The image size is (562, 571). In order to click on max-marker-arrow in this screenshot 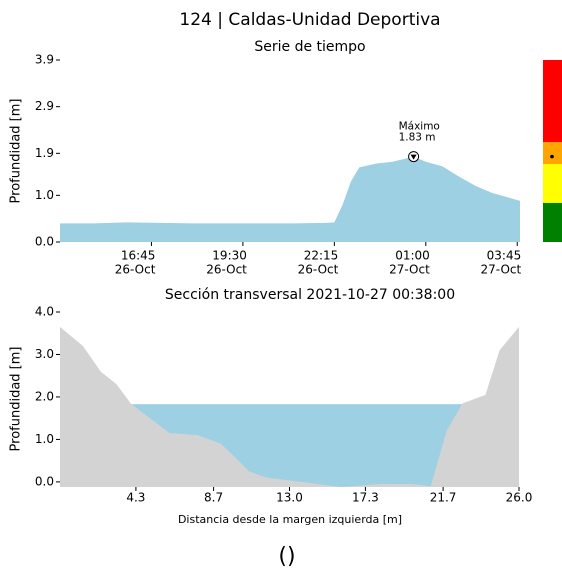, I will do `click(413, 157)`.